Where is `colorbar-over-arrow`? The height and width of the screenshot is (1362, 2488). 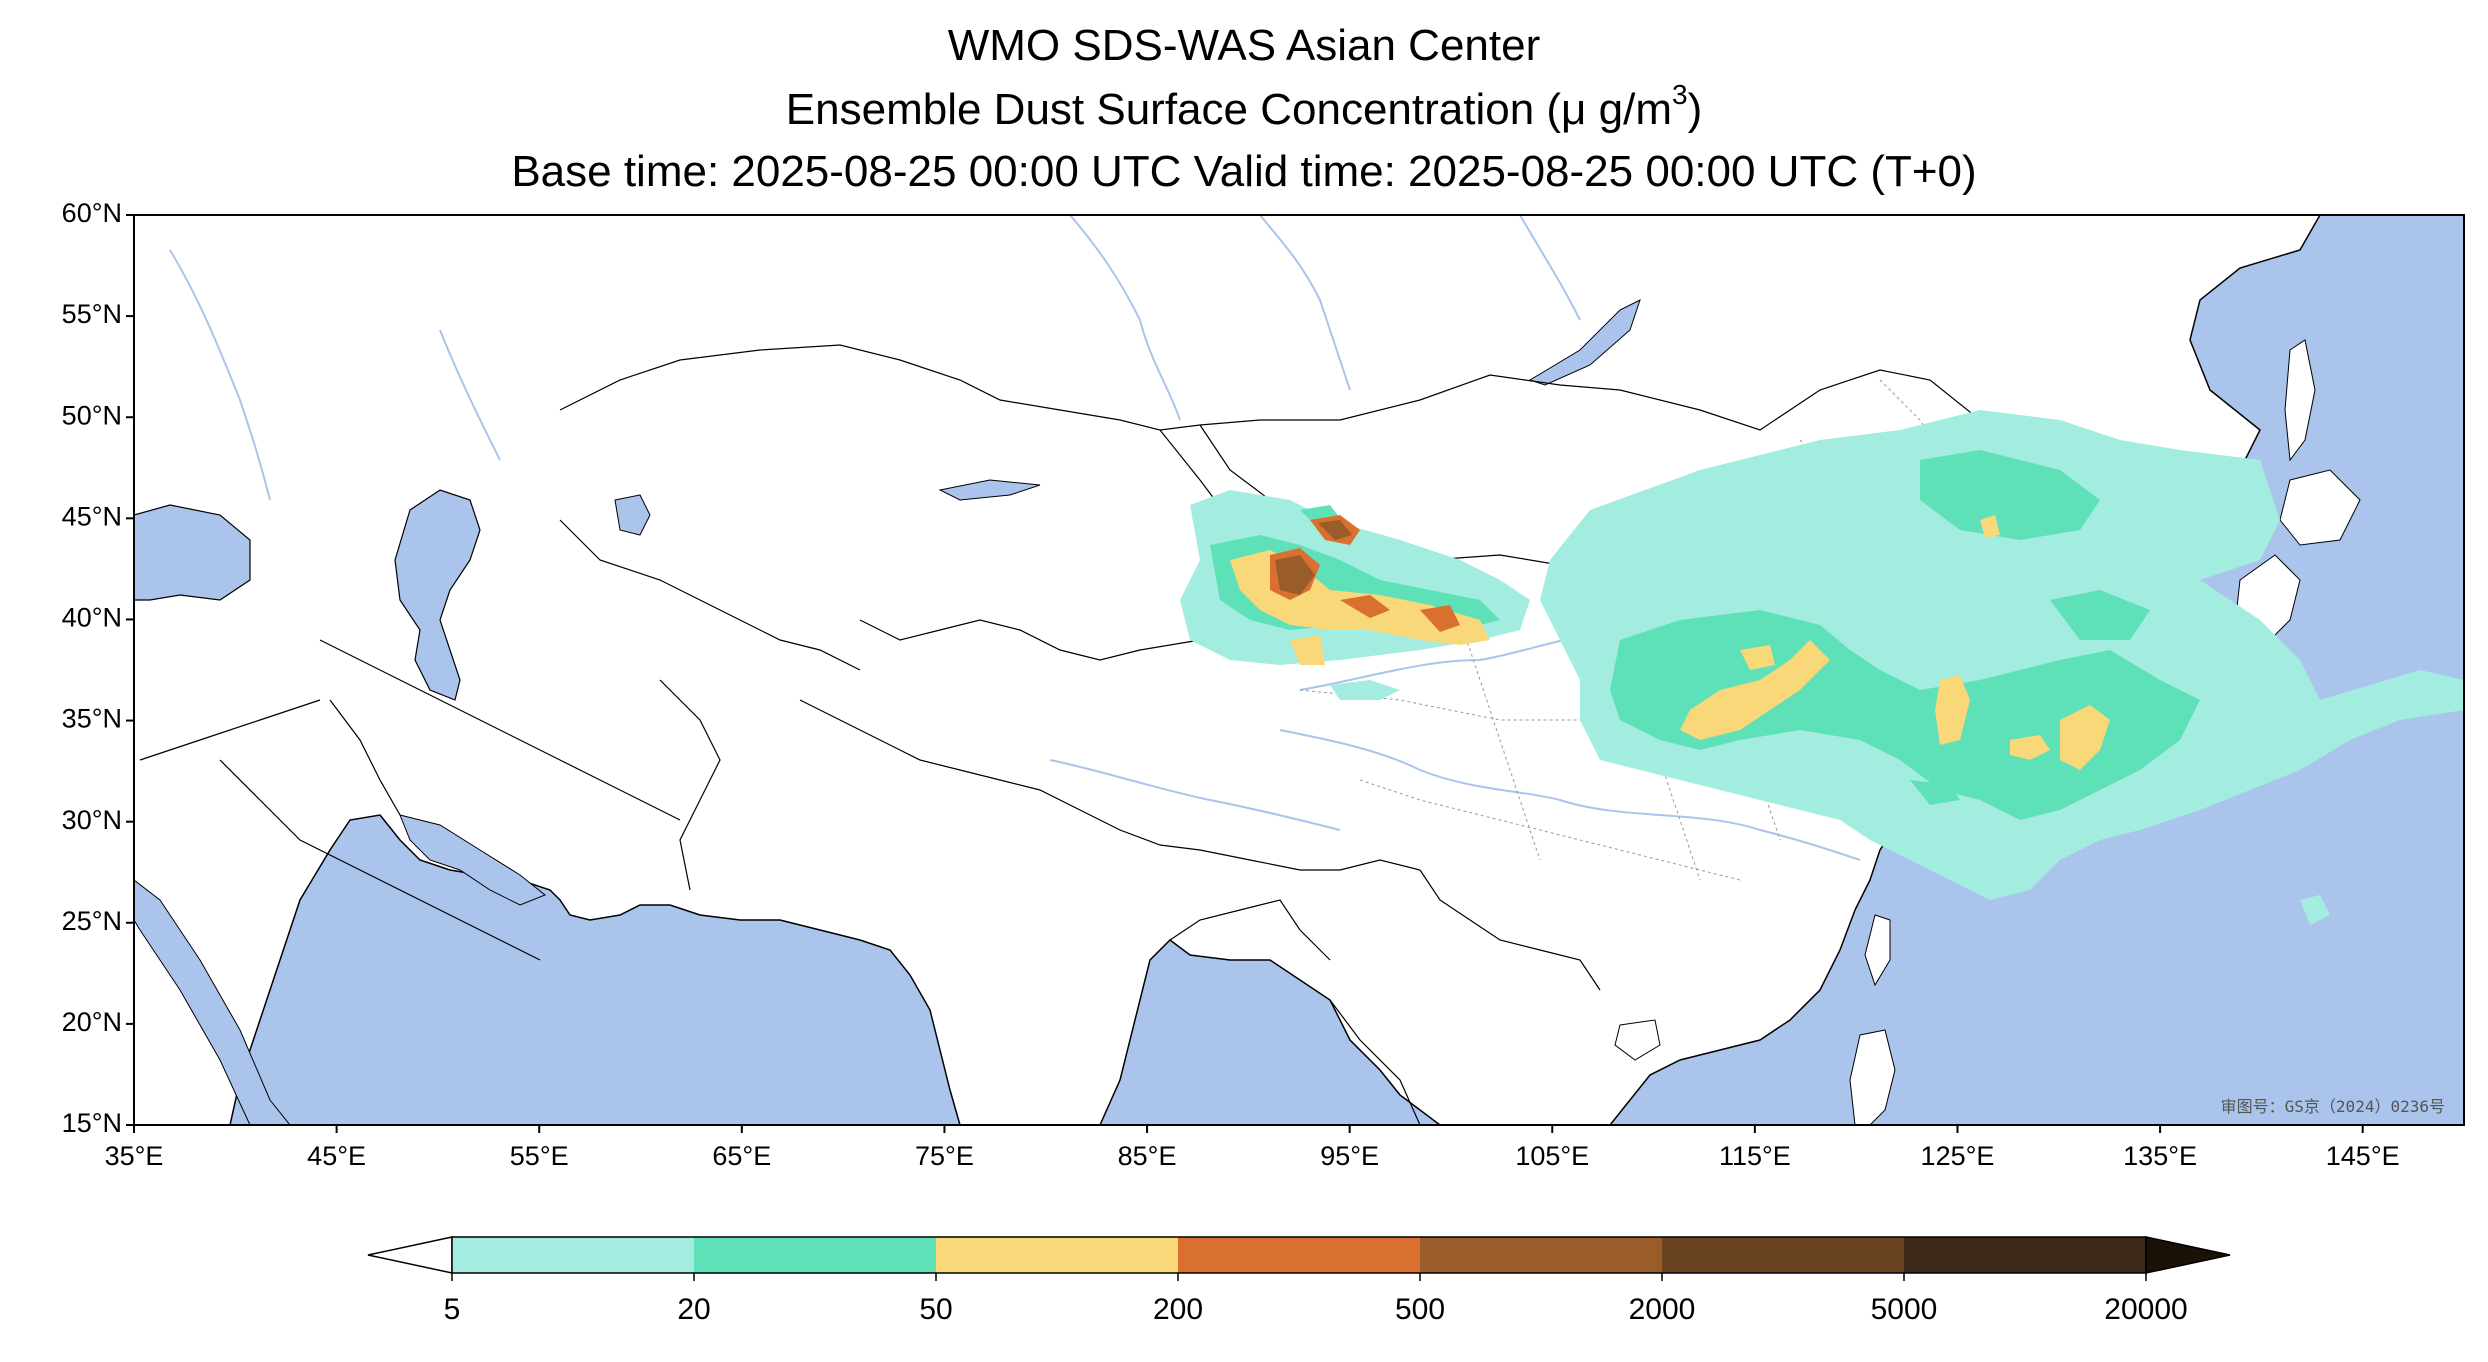 colorbar-over-arrow is located at coordinates (2188, 1255).